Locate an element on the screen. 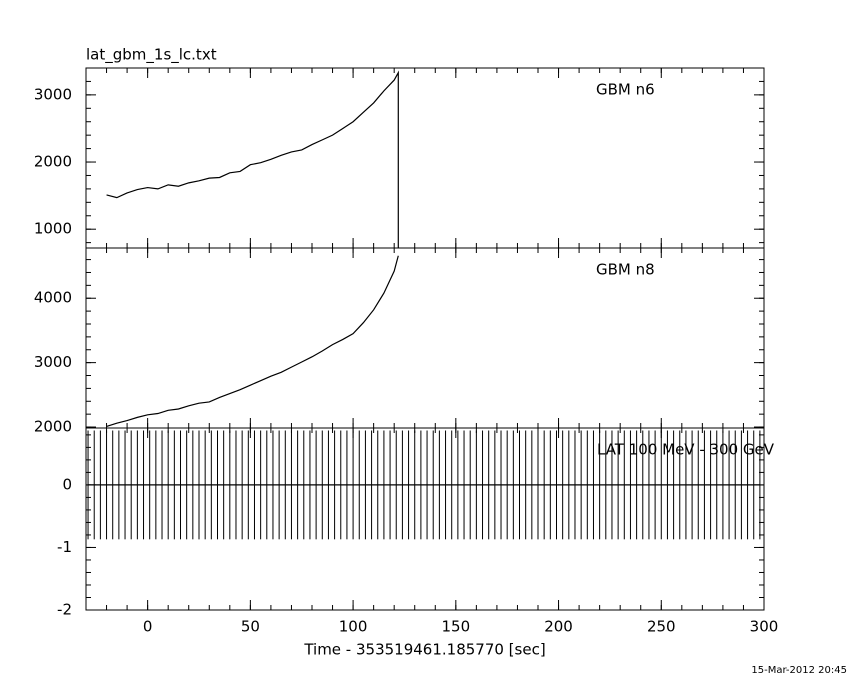 The height and width of the screenshot is (680, 850). x-axis-label: Time - 353519461.185770 [sec] is located at coordinates (424, 650).